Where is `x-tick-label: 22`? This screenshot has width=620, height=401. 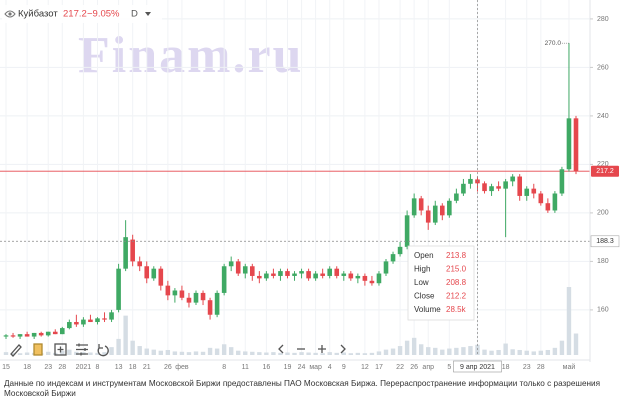
x-tick-label: 22 is located at coordinates (400, 367).